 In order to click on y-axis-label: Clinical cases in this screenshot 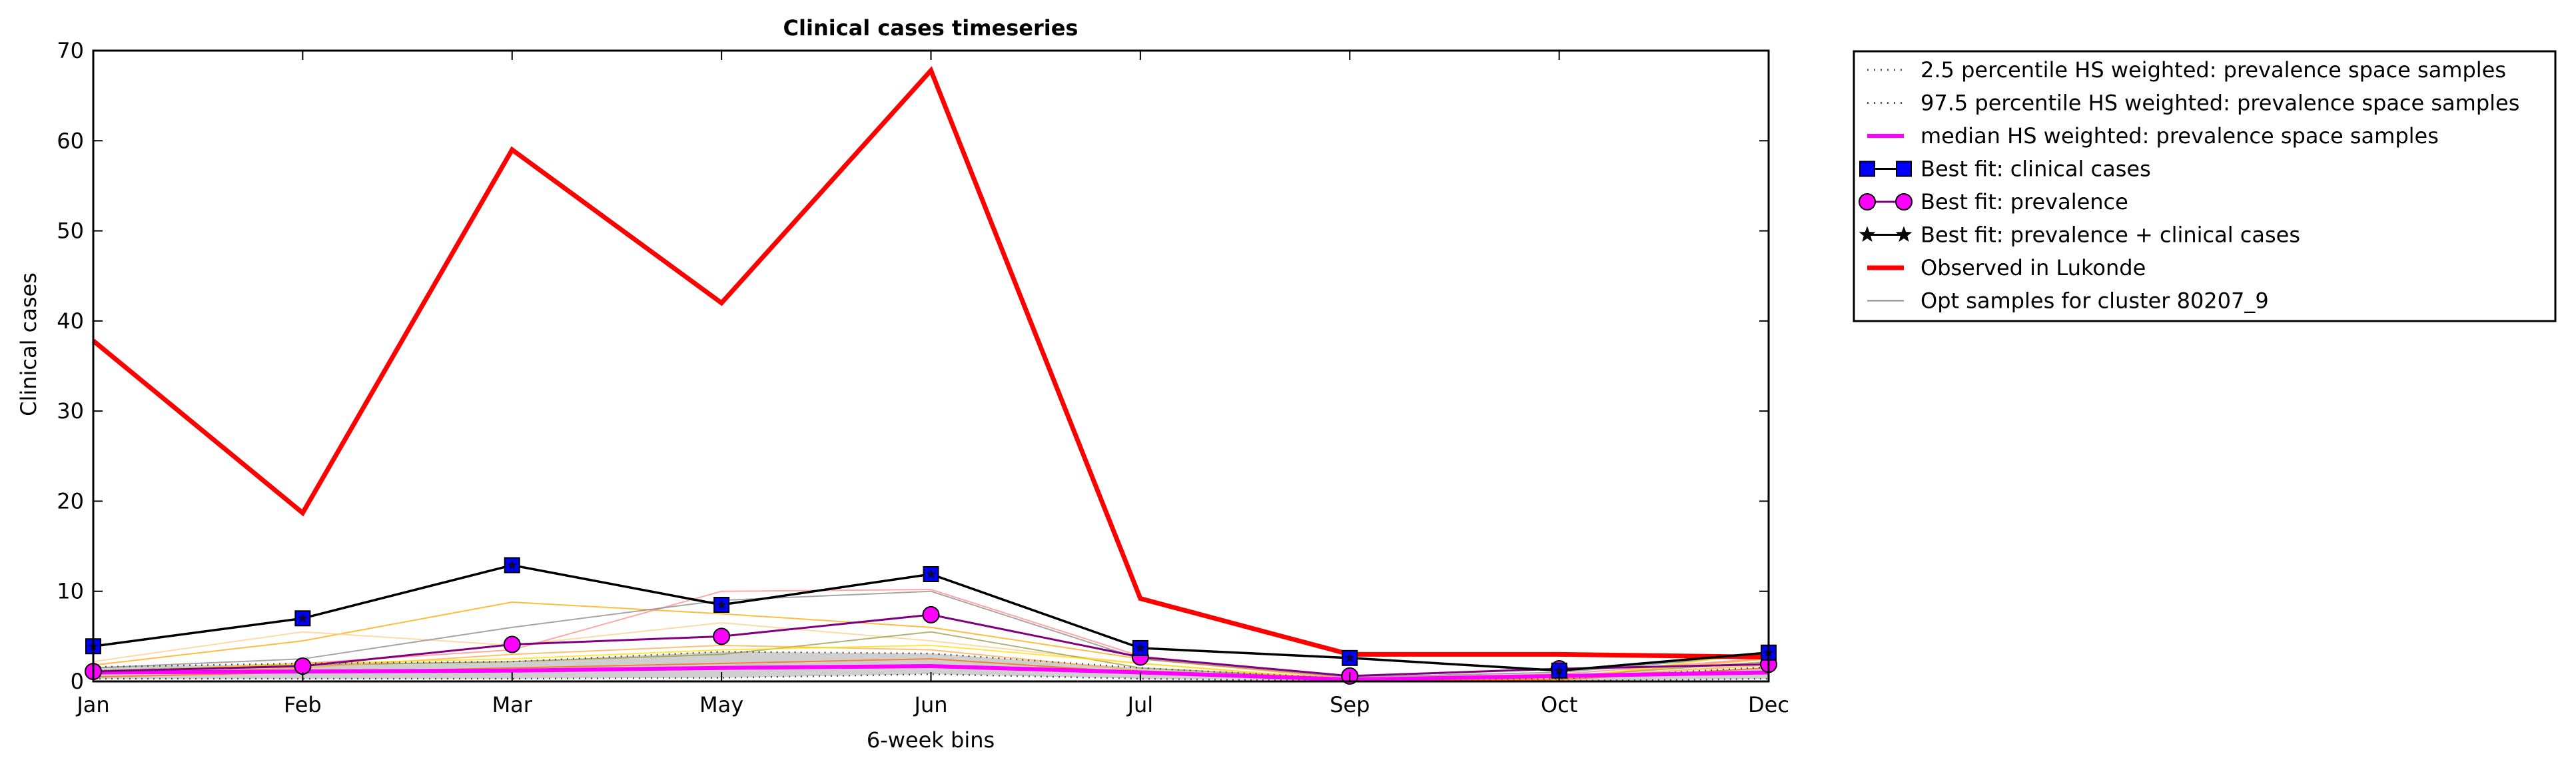, I will do `click(29, 344)`.